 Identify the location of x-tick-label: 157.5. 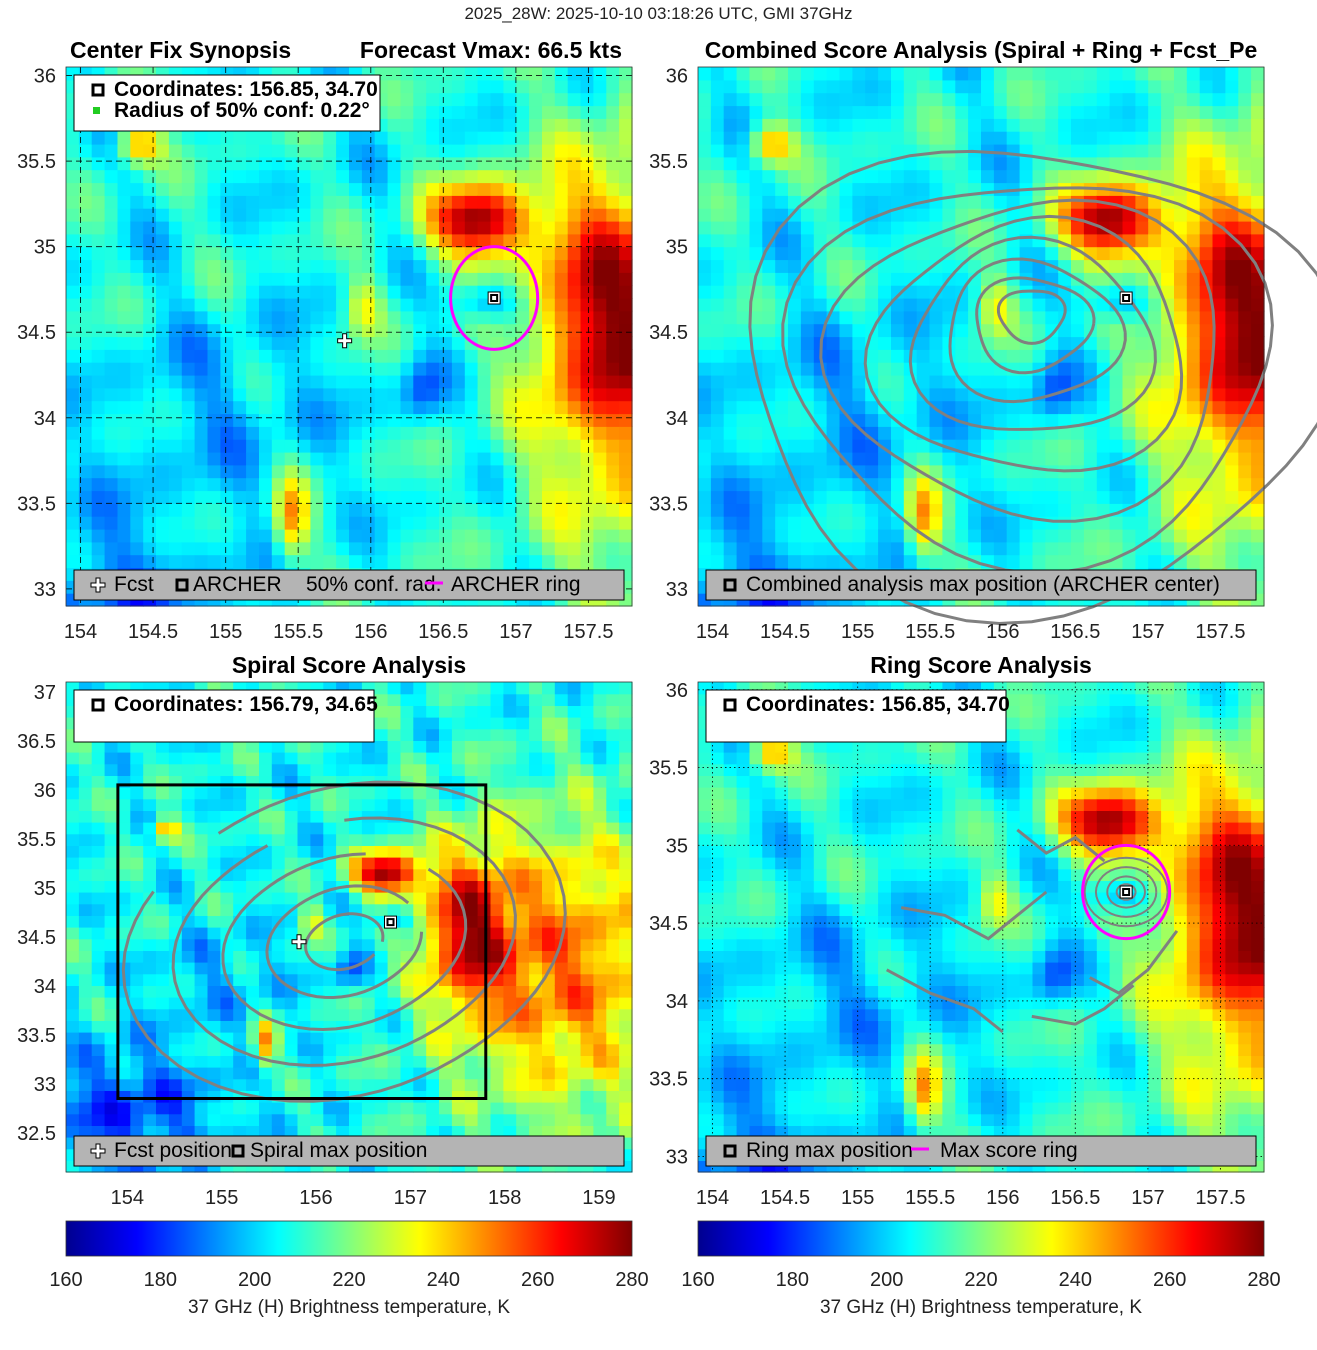
(1220, 632).